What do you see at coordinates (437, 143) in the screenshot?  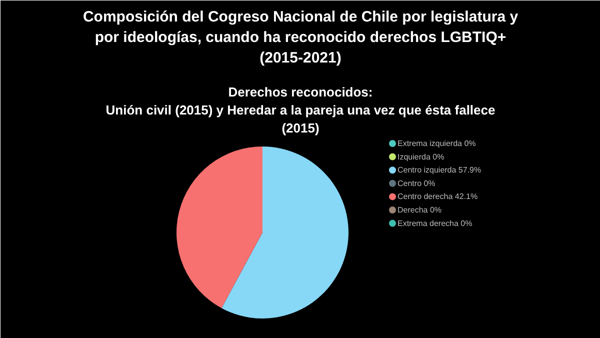 I see `legend-label: Extrema izquierda 0%` at bounding box center [437, 143].